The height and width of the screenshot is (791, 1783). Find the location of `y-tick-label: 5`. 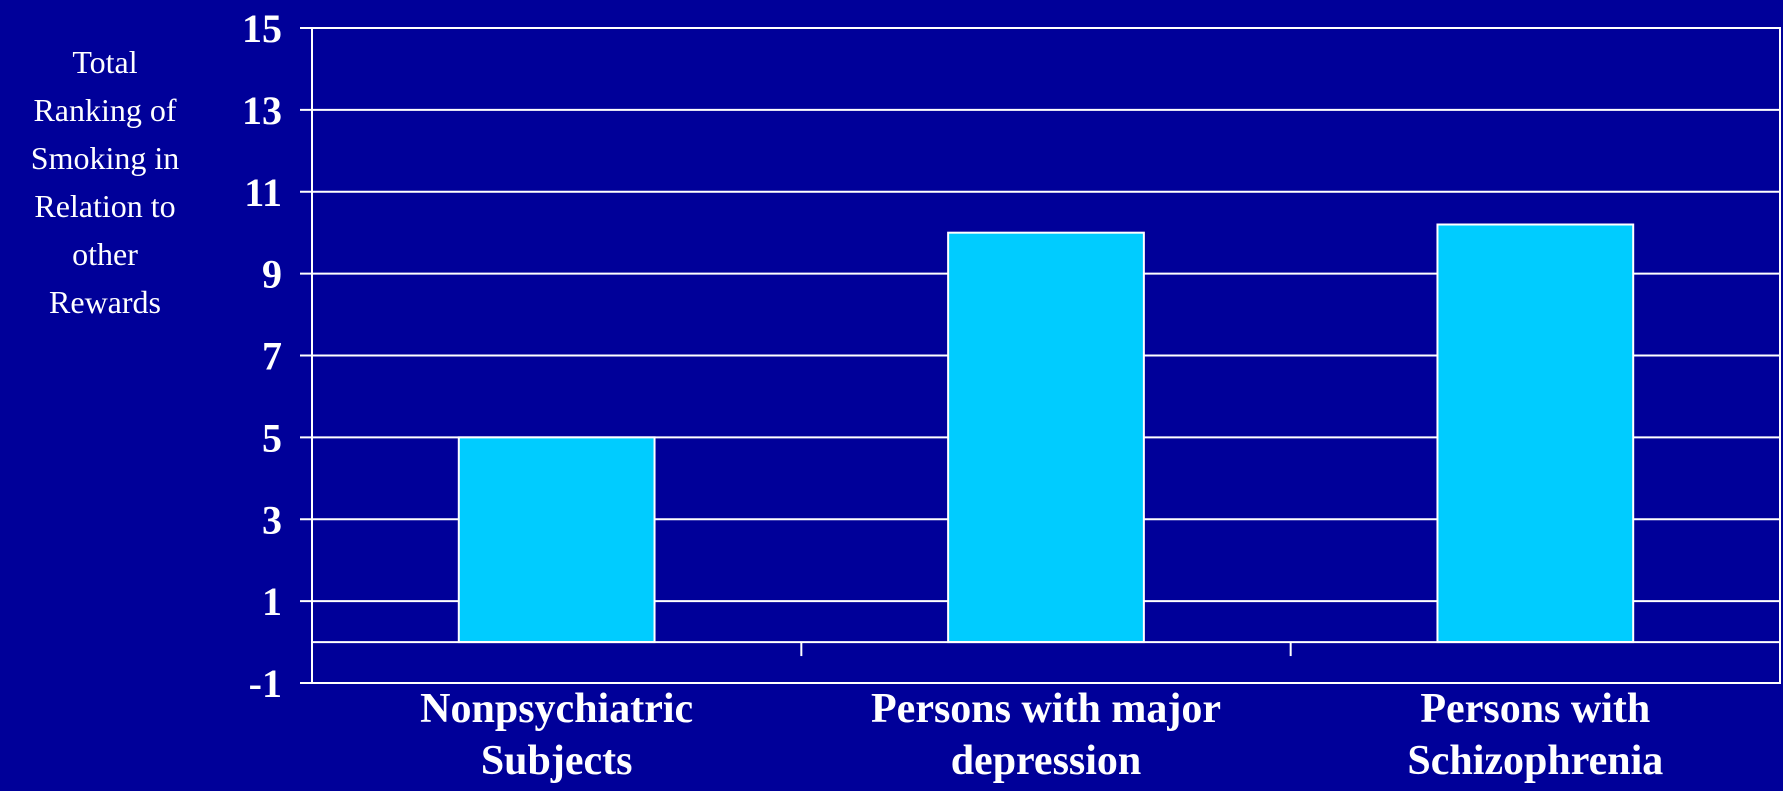

y-tick-label: 5 is located at coordinates (272, 437).